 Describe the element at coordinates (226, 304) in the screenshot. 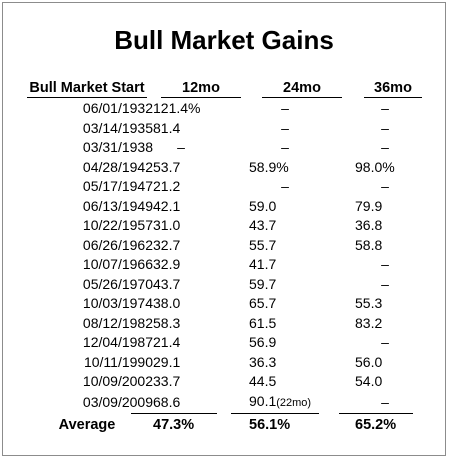

I see `table-row: 10/03/1974 38.0 65.7 55.3` at that location.